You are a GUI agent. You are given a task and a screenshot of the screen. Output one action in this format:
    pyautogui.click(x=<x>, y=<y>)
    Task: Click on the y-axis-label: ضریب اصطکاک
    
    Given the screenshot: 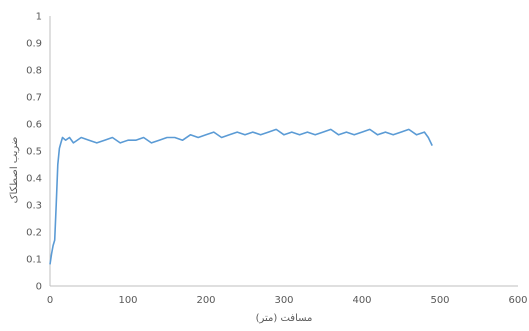 What is the action you would take?
    pyautogui.click(x=14, y=170)
    